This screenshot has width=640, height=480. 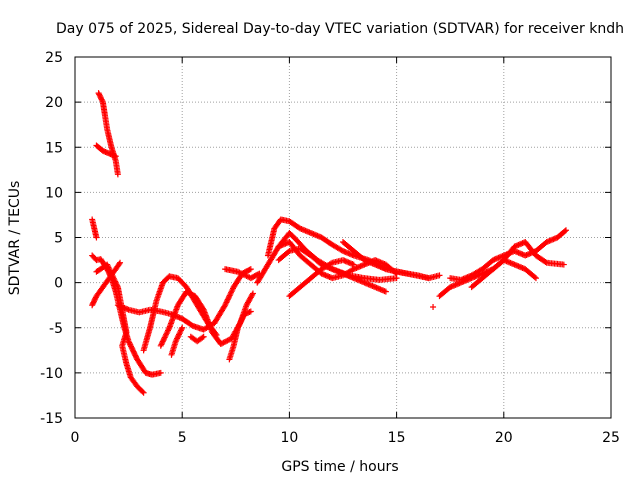 What do you see at coordinates (51, 419) in the screenshot?
I see `y-tick-label: -15` at bounding box center [51, 419].